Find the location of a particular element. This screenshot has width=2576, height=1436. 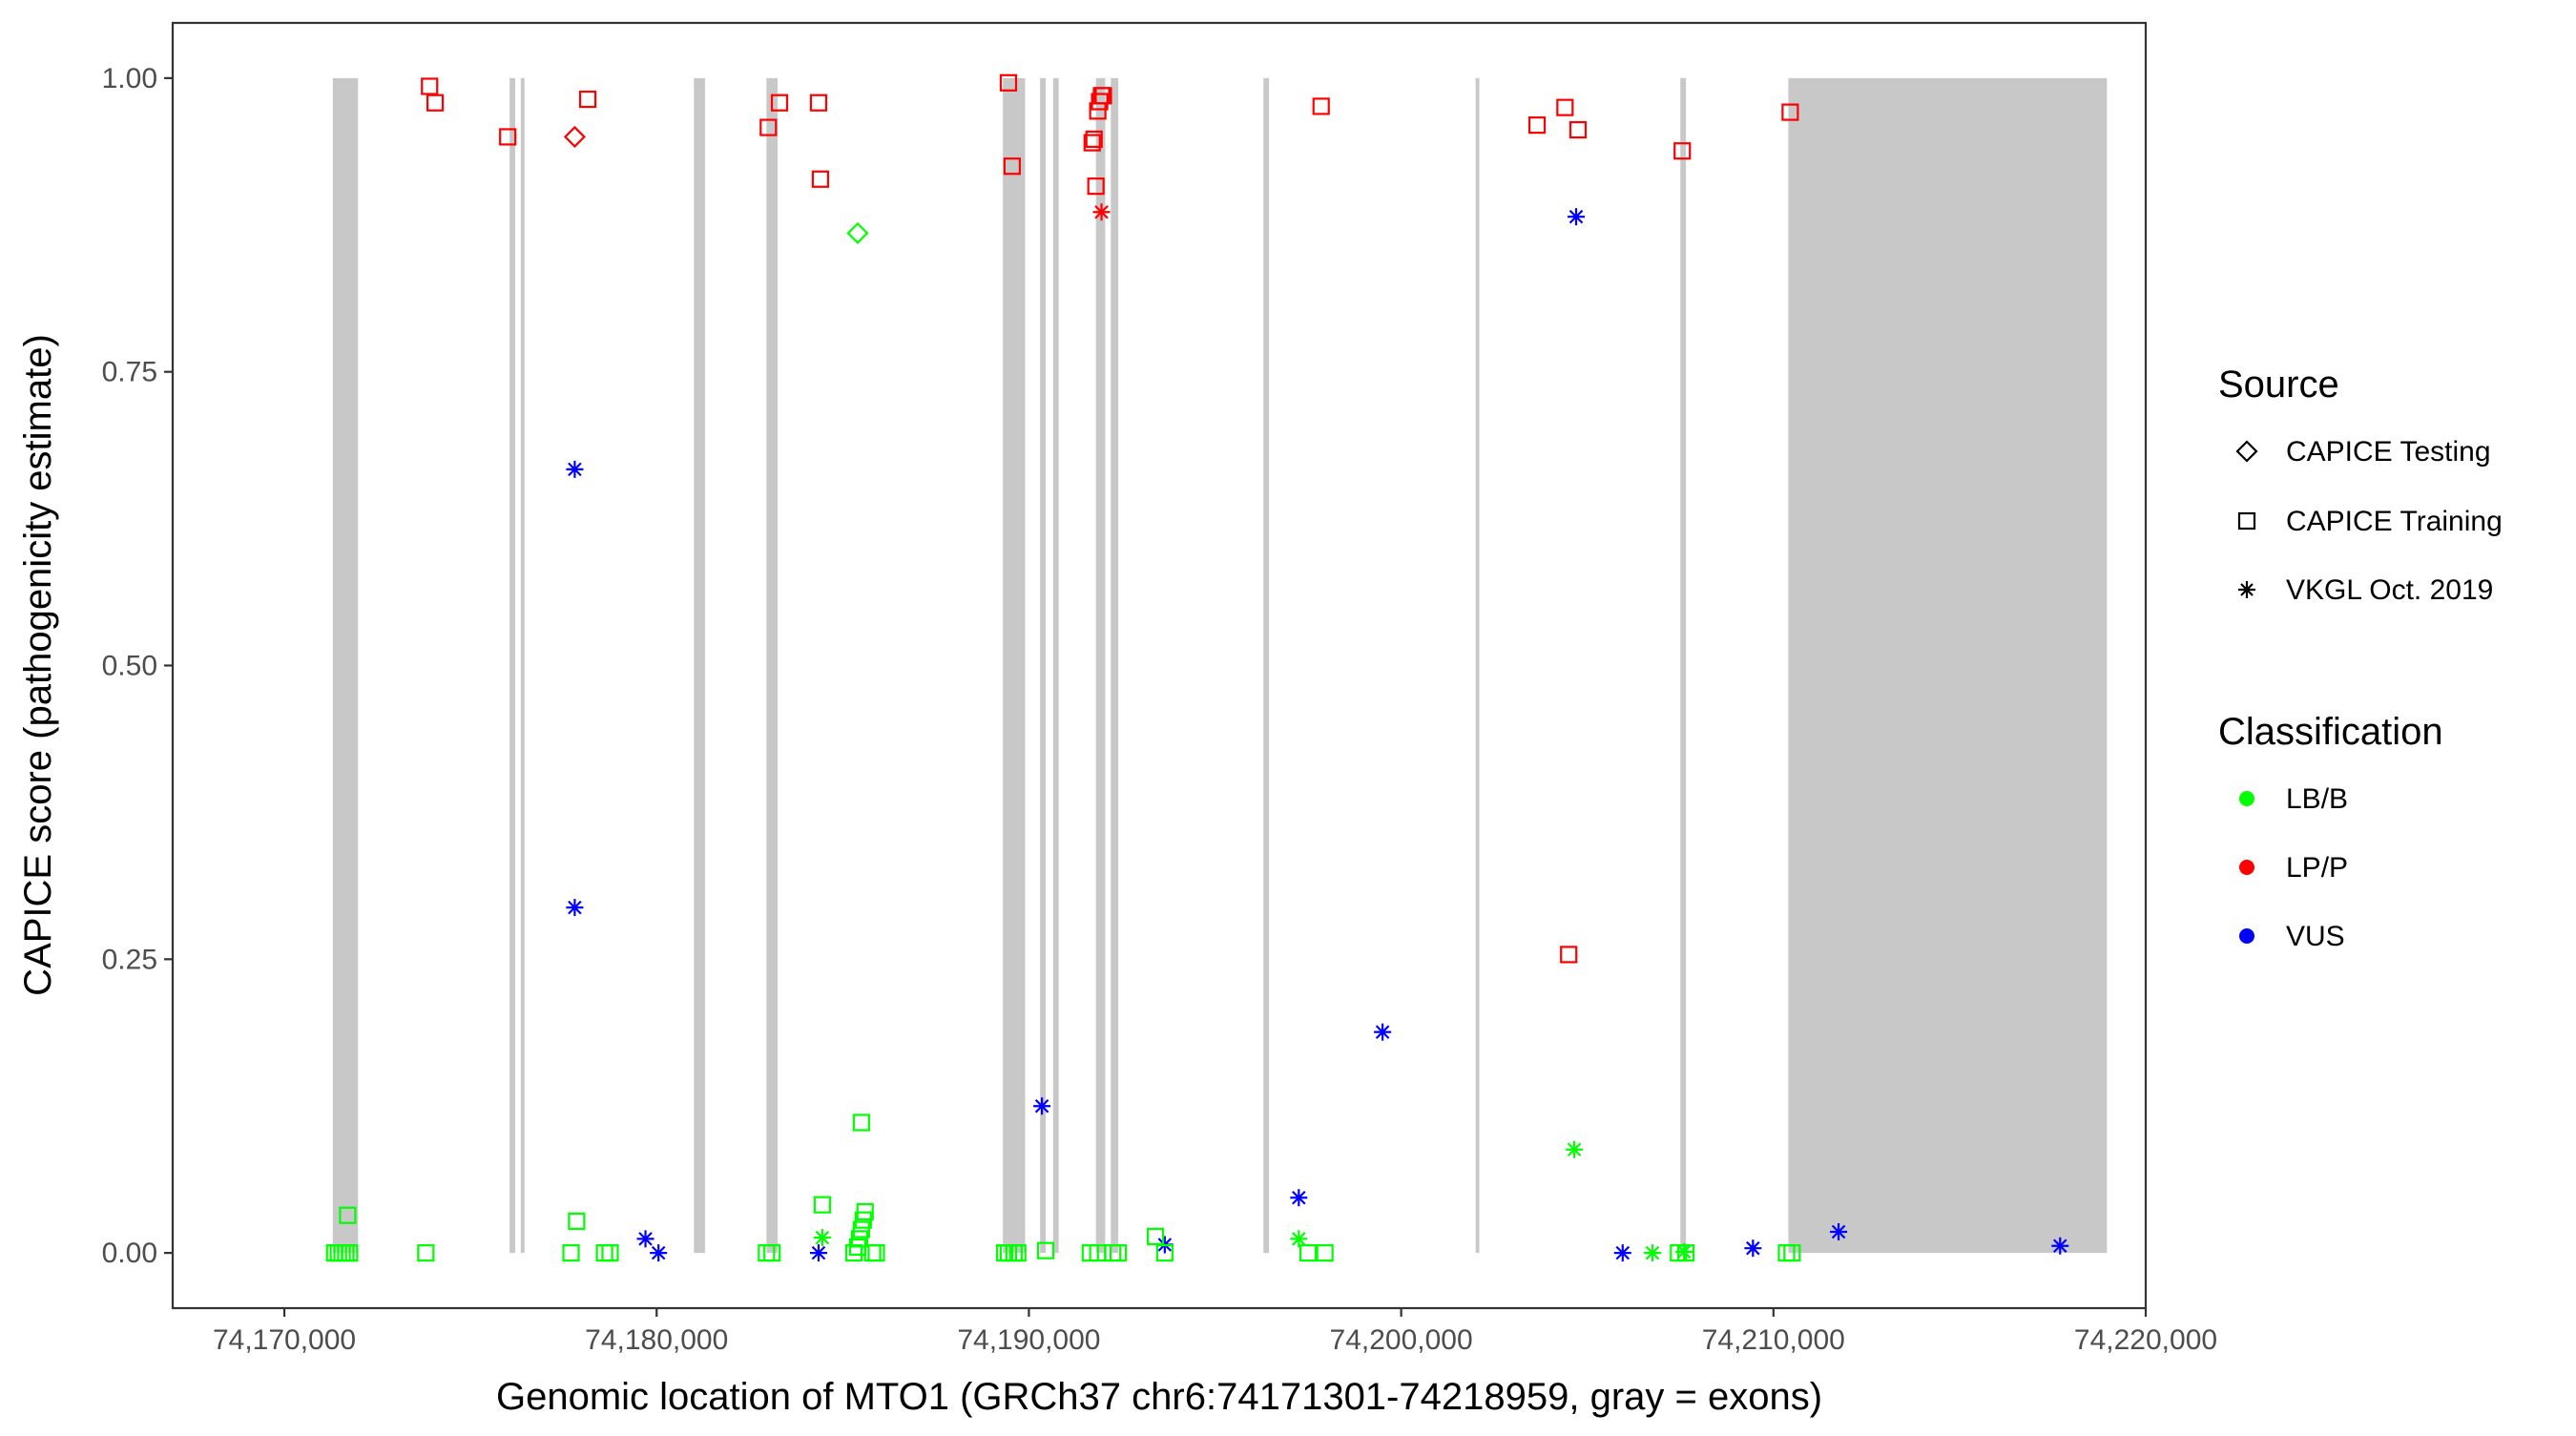

y-tick-label: 0.50 is located at coordinates (129, 666).